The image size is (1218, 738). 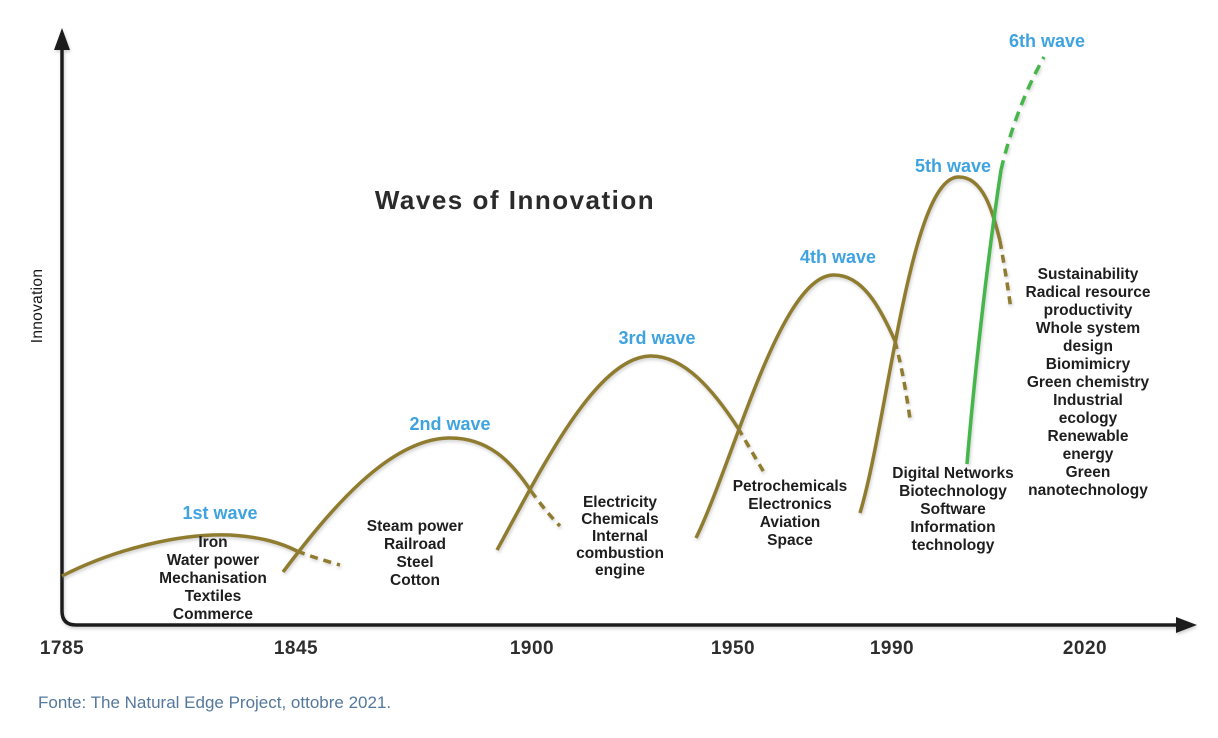 I want to click on wave-item: Space, so click(x=790, y=540).